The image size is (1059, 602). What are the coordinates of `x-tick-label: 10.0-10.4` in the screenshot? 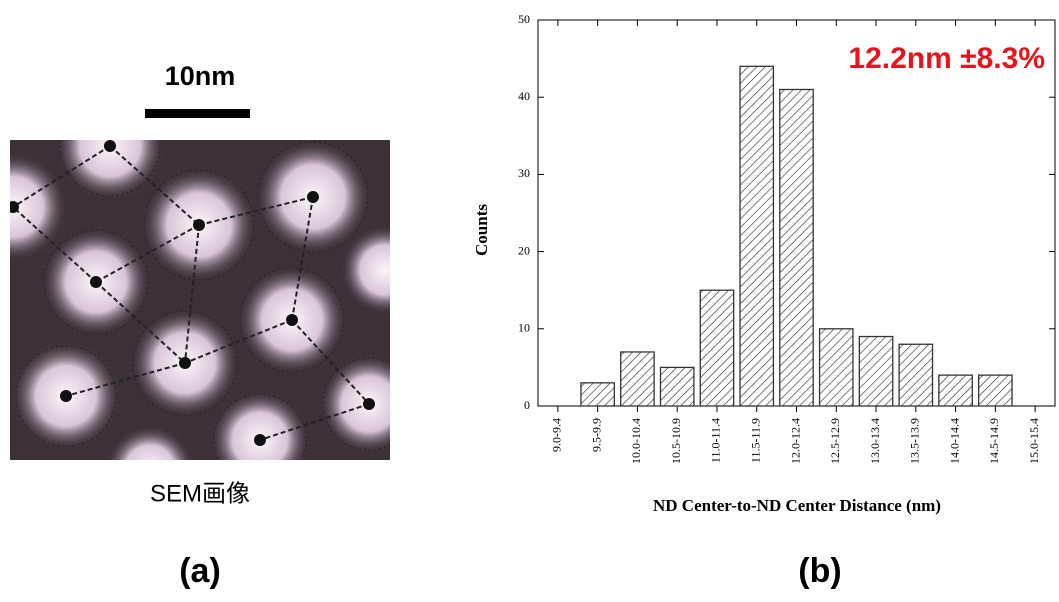 It's located at (636, 441).